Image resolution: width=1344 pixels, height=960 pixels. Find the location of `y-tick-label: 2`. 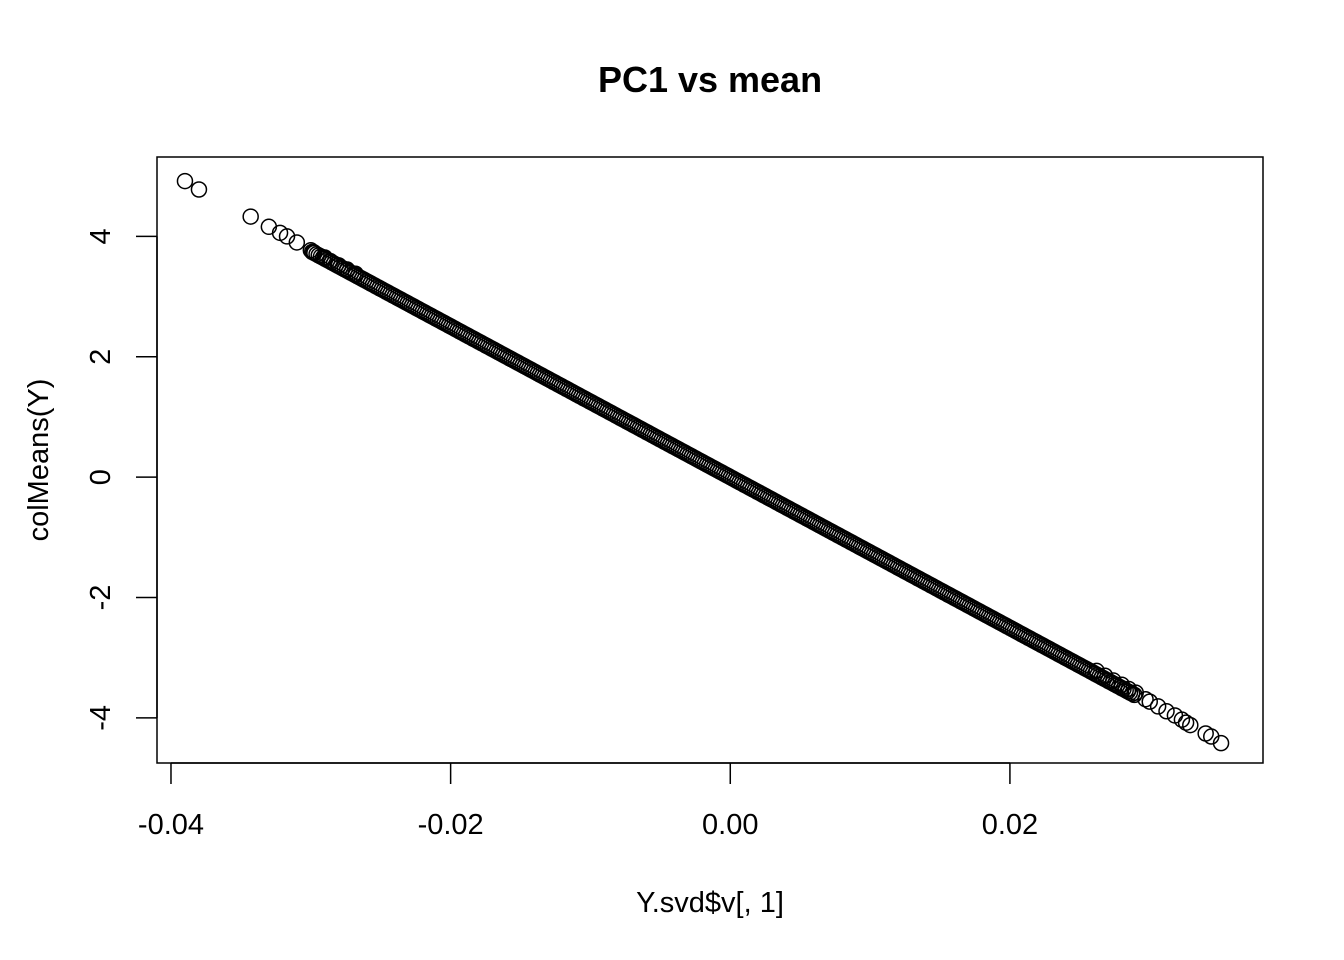

y-tick-label: 2 is located at coordinates (101, 357).